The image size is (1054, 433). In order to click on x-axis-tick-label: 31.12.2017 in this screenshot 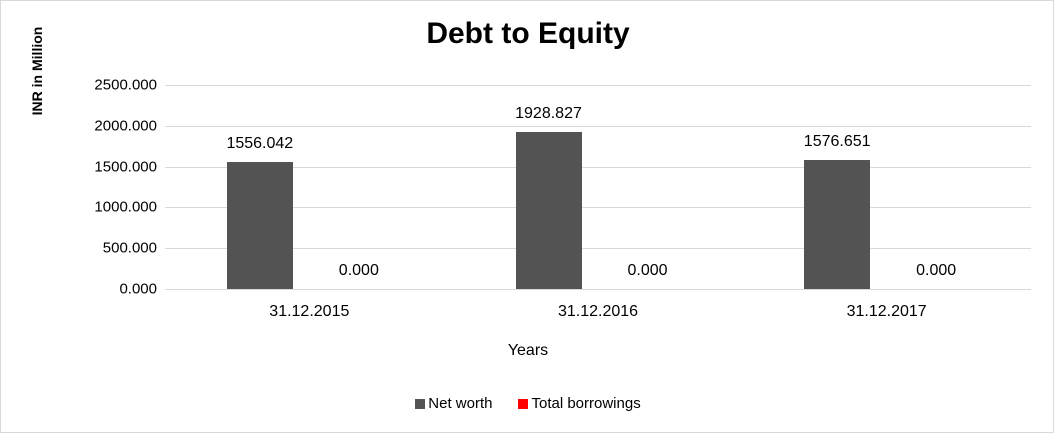, I will do `click(886, 311)`.